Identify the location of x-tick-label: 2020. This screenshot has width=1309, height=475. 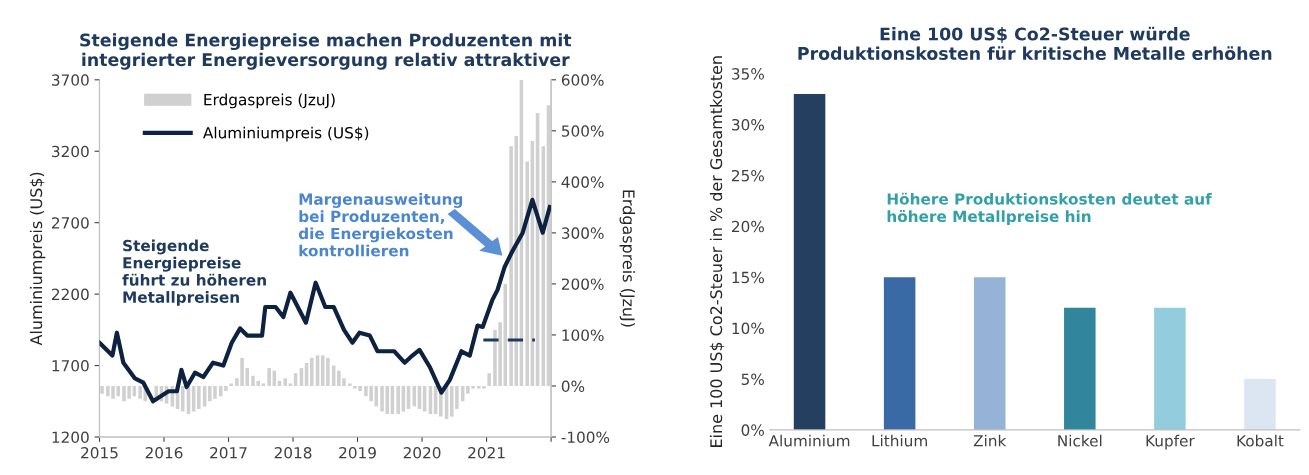
(422, 452).